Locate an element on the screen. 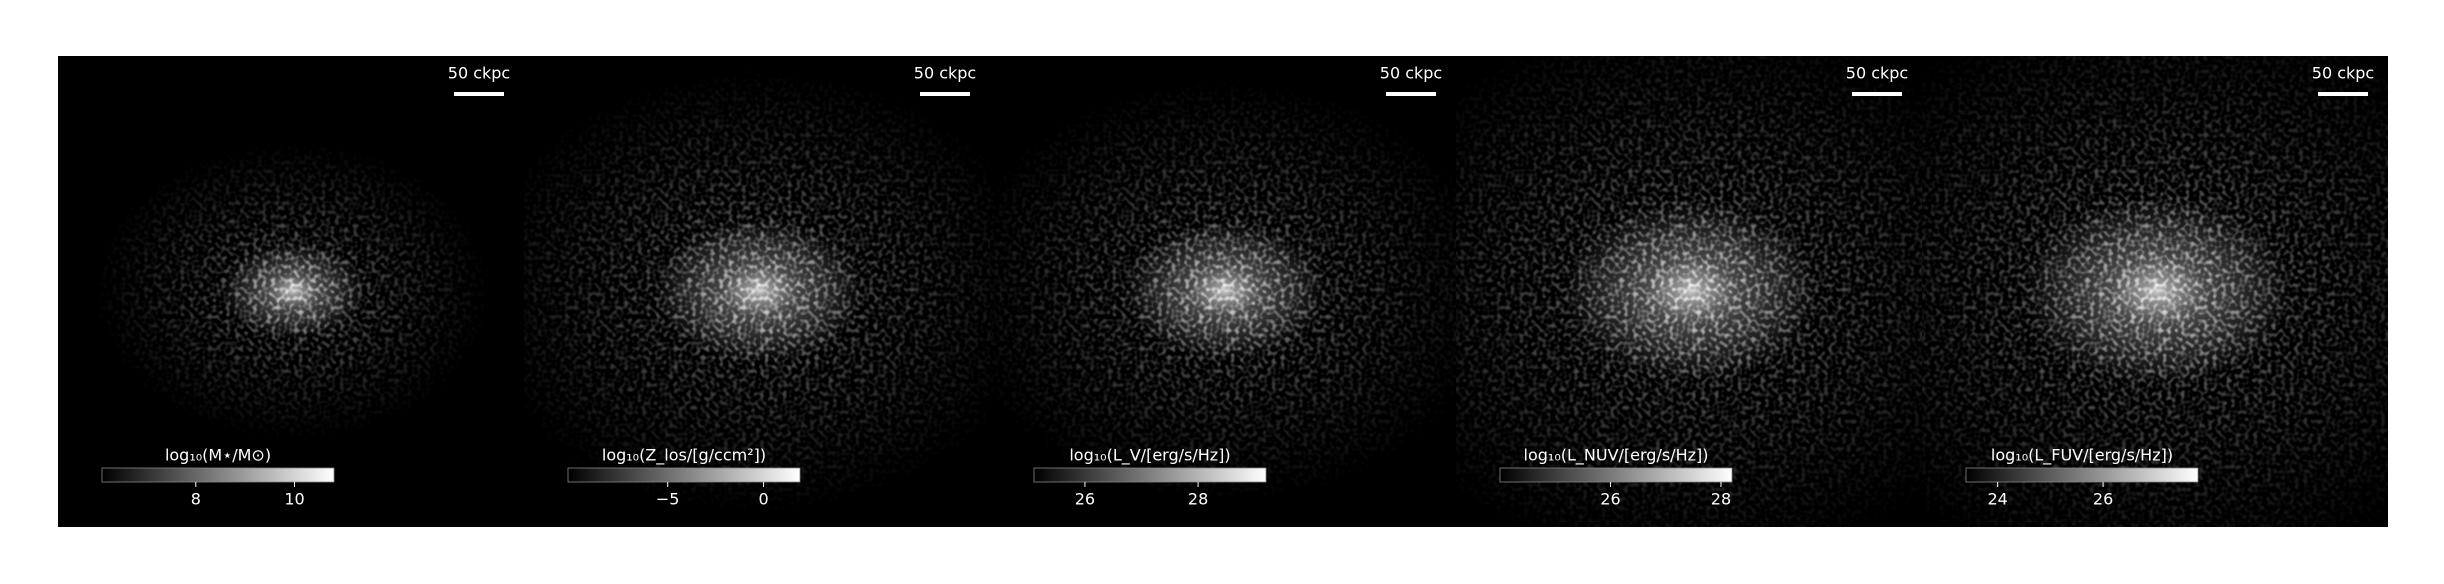  colorbar-tick-label: 0 is located at coordinates (763, 499).